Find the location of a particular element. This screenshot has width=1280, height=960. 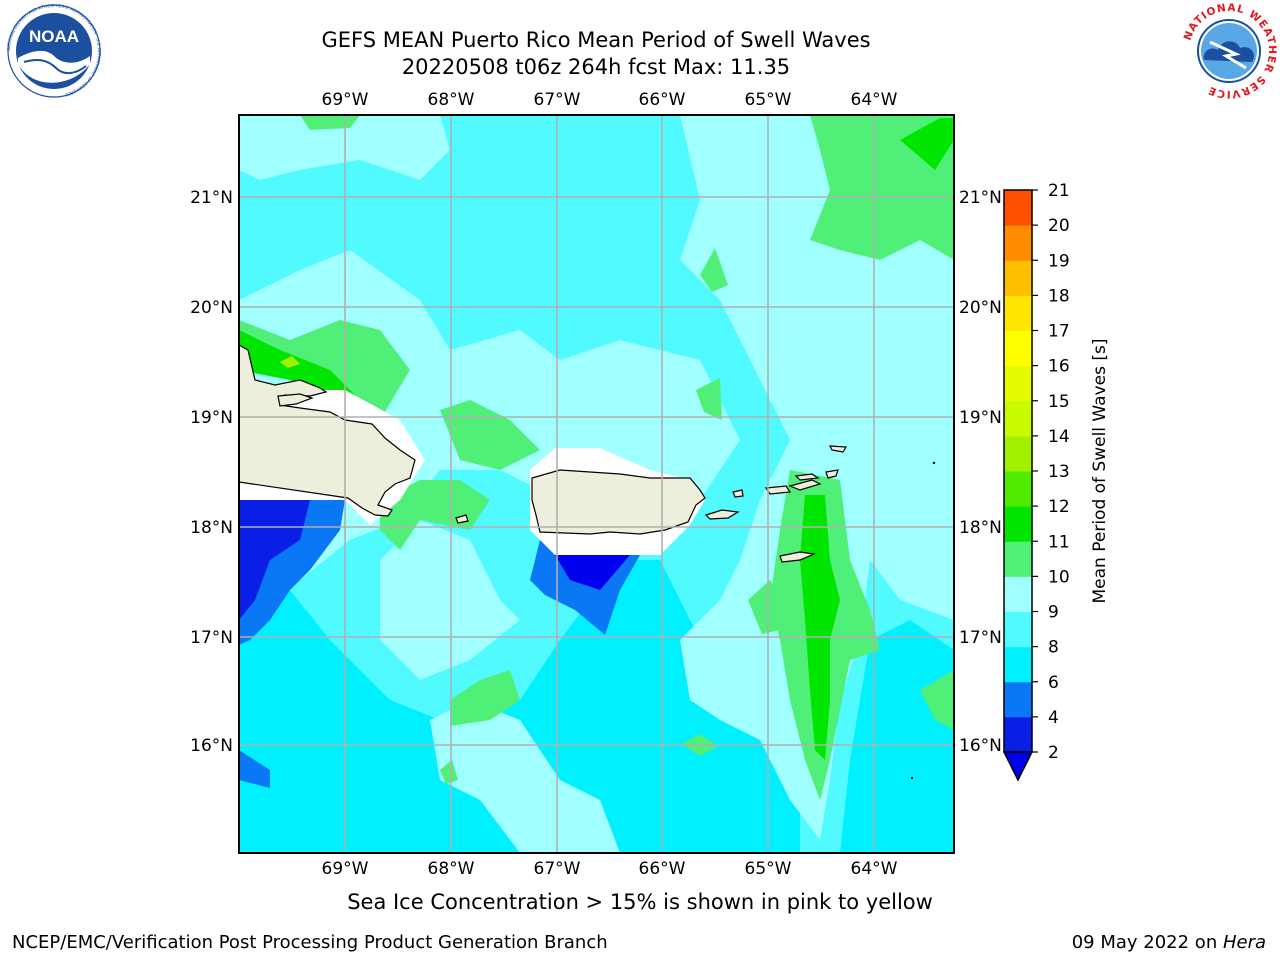

lon-label-bottom: 68°W is located at coordinates (451, 869).